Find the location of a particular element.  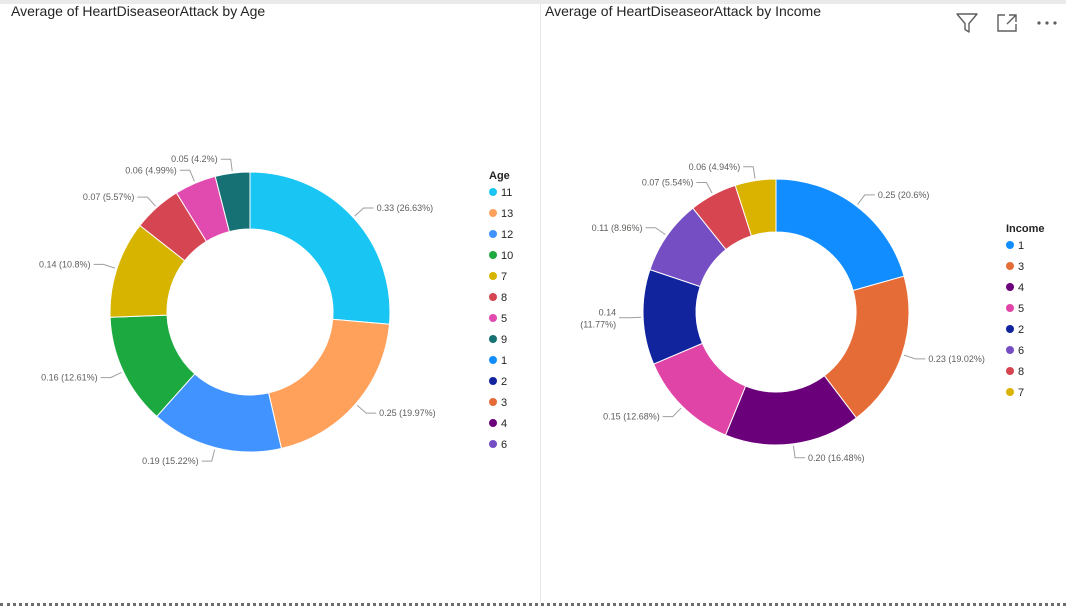

data-label: 0.11 (8.96%) is located at coordinates (617, 228).